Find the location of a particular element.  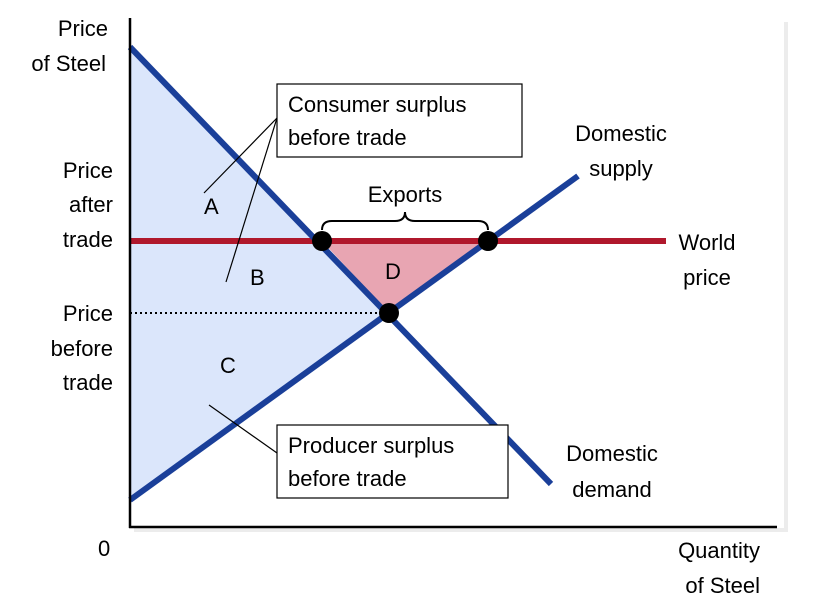

demand-label-line2: demand is located at coordinates (612, 489).